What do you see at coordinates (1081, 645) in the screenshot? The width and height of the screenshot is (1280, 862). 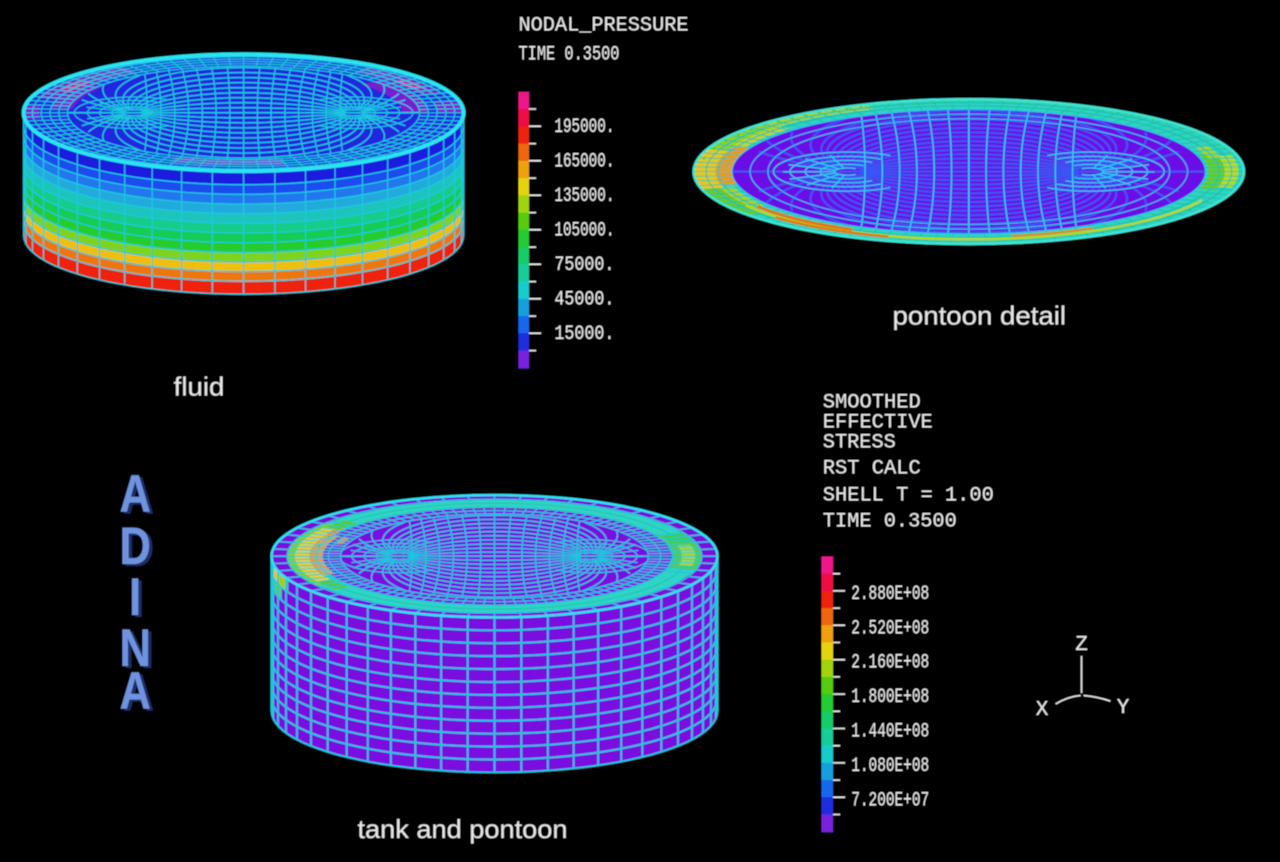 I see `svg-text: Z` at bounding box center [1081, 645].